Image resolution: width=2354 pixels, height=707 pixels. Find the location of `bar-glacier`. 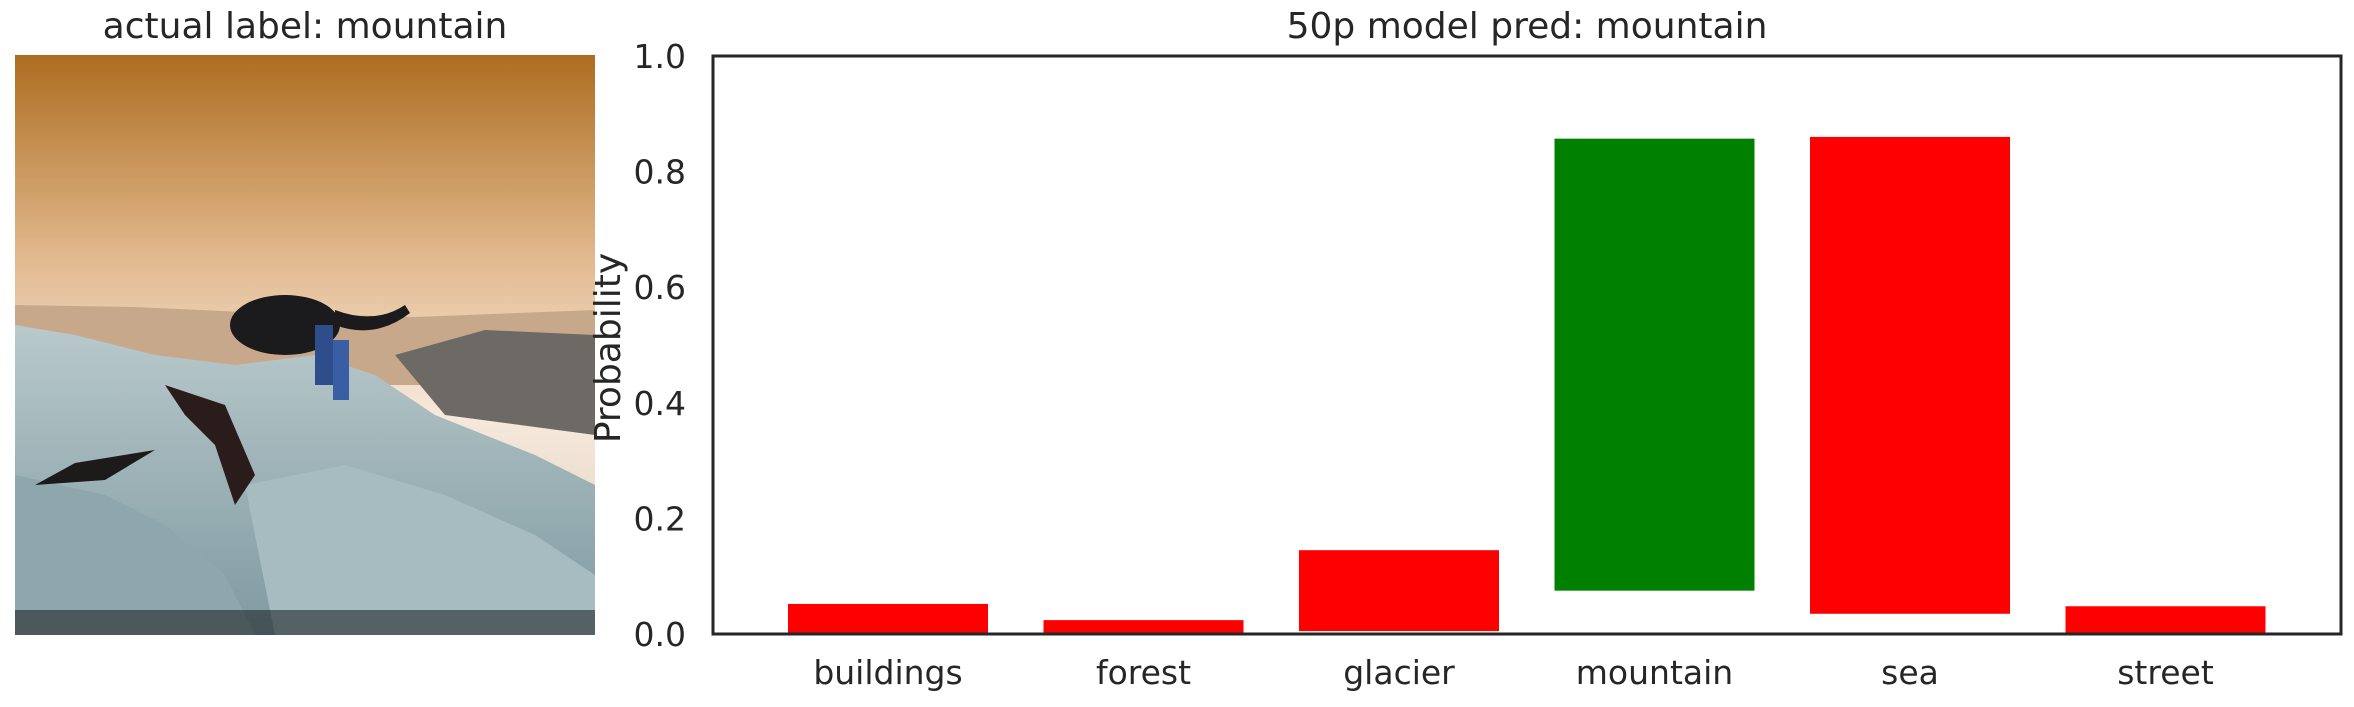

bar-glacier is located at coordinates (1399, 591).